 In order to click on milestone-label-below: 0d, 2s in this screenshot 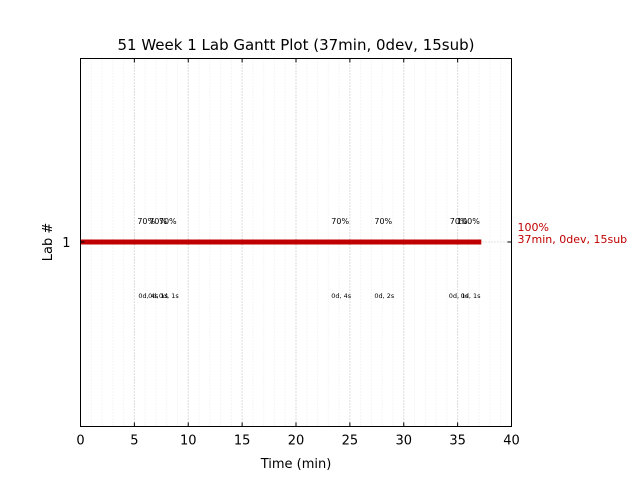, I will do `click(384, 296)`.